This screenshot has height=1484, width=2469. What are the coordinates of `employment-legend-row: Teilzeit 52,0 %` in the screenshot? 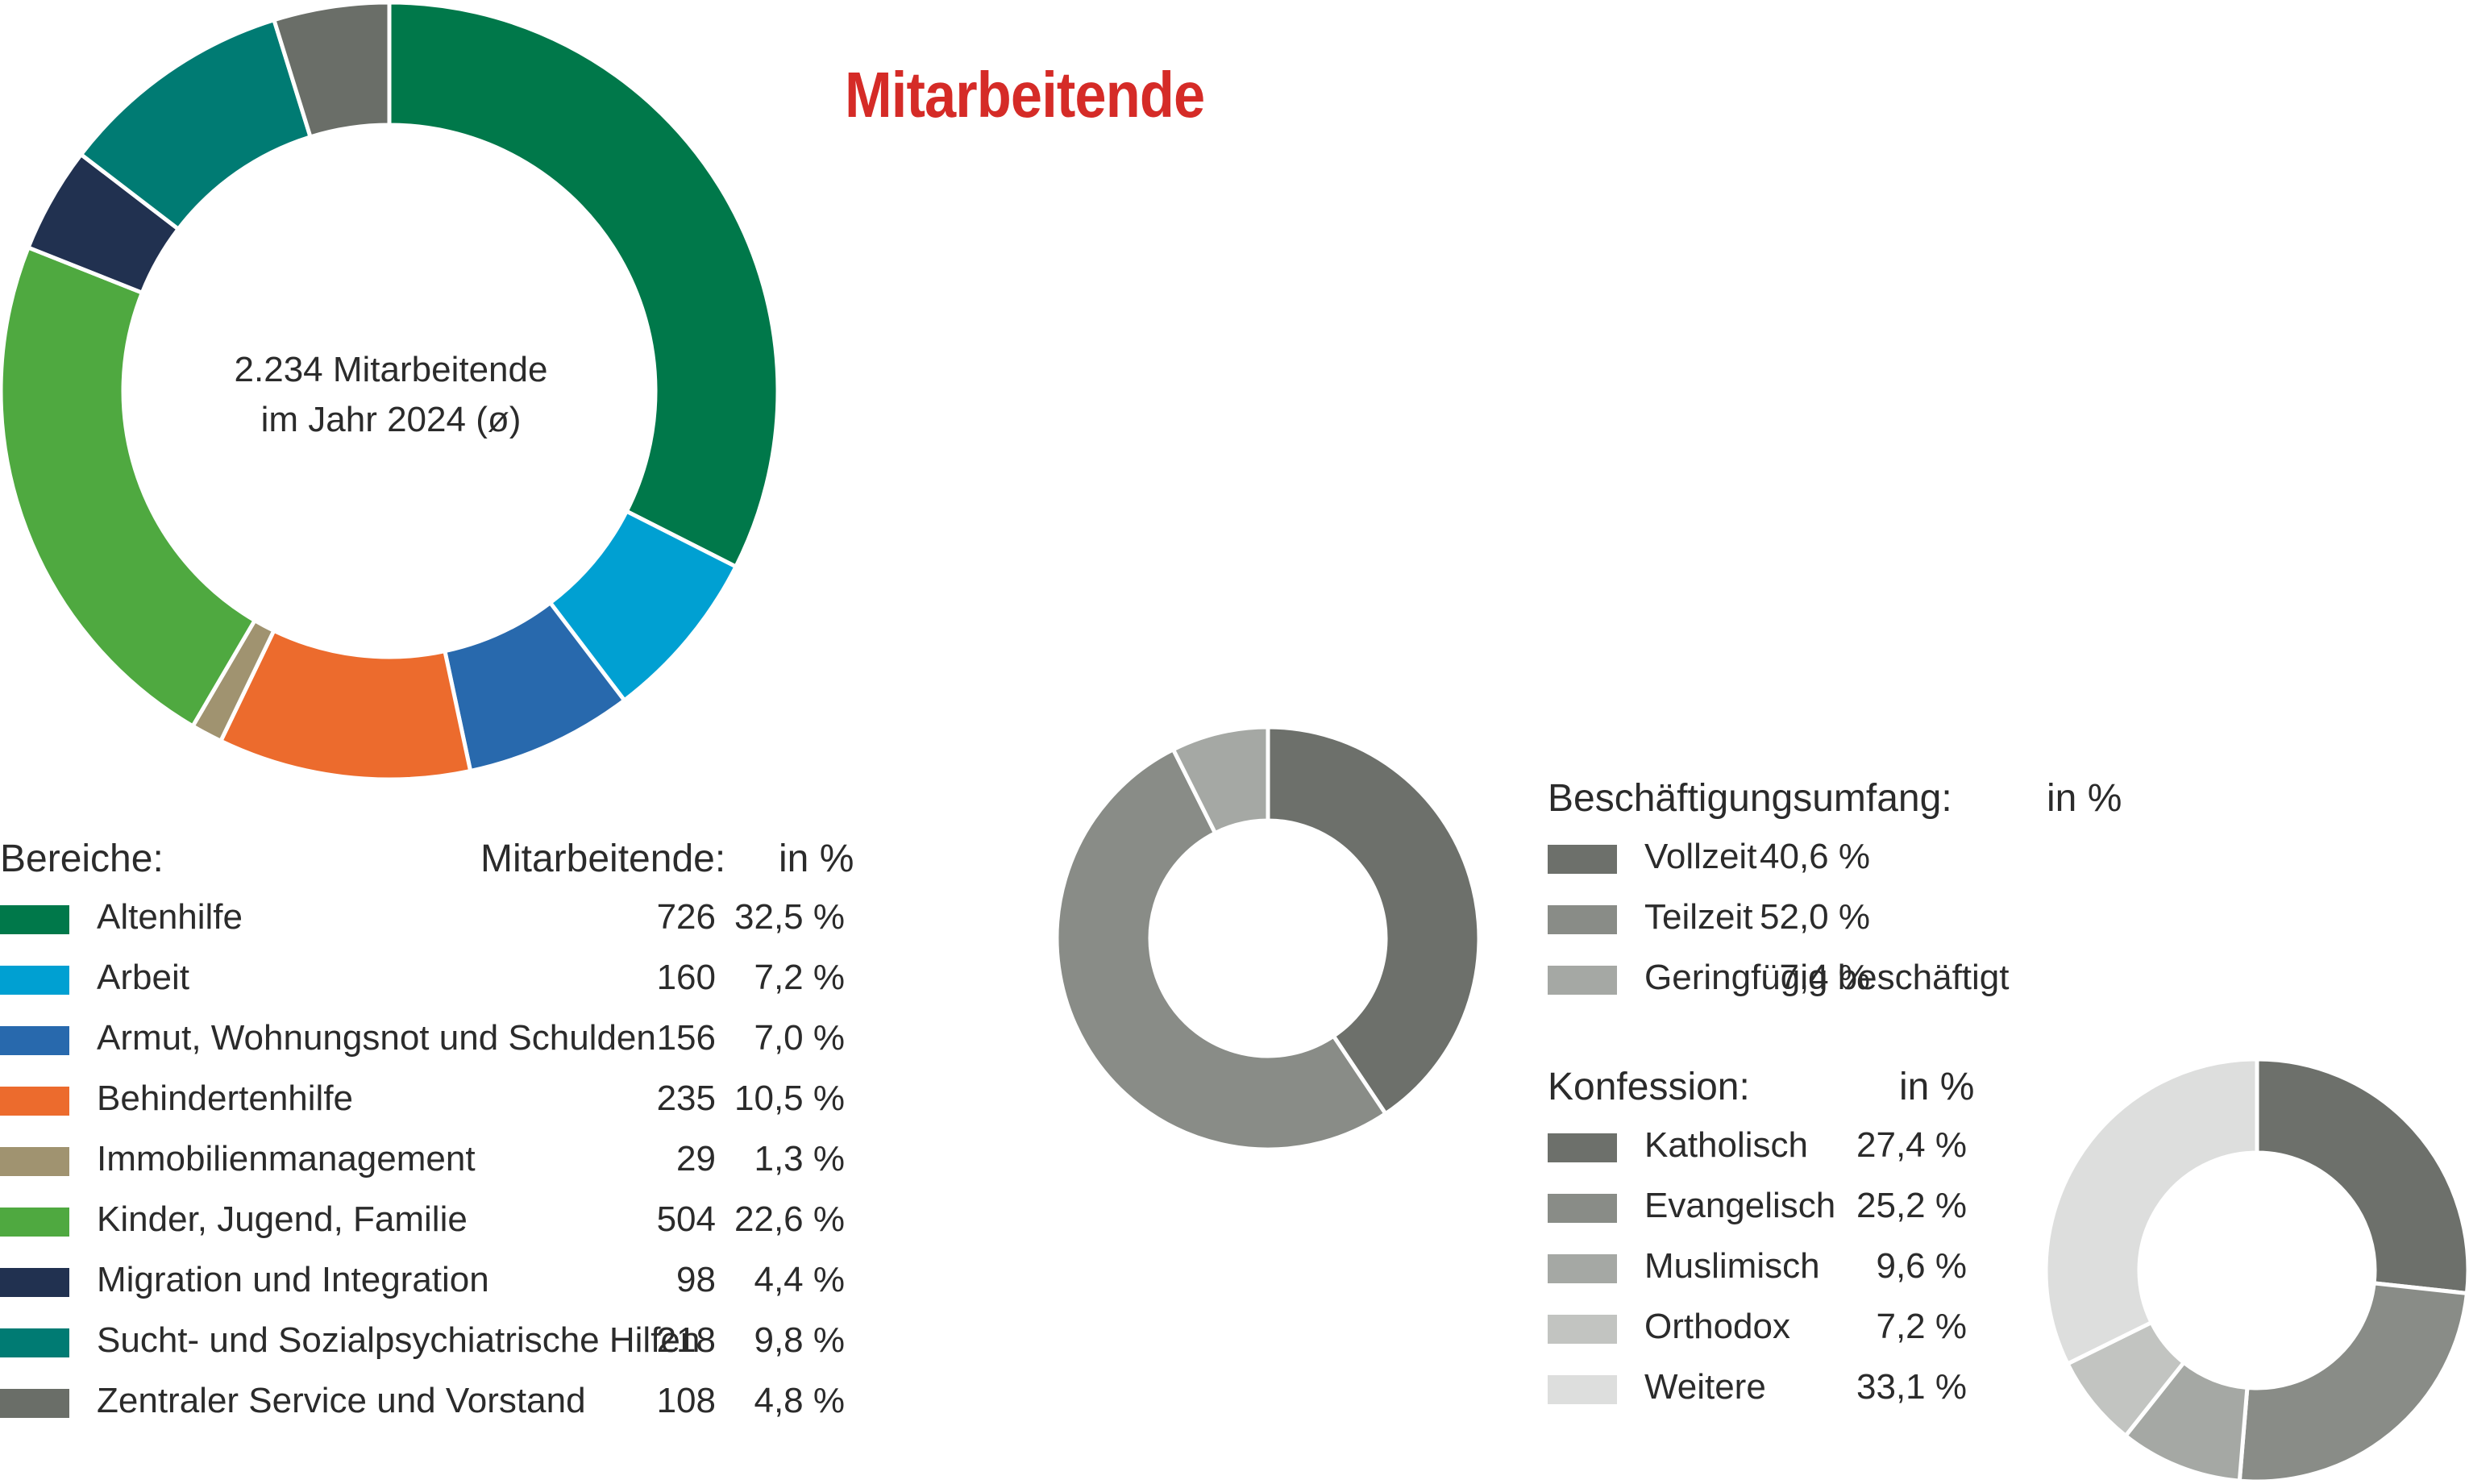 It's located at (1713, 921).